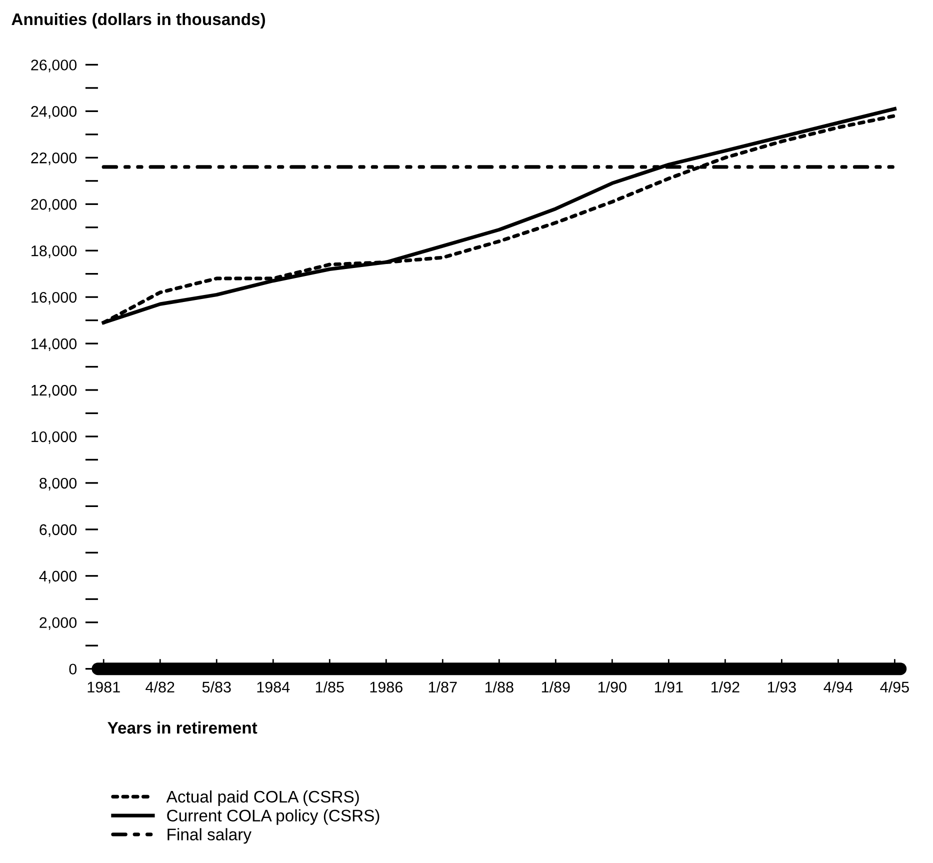 The width and height of the screenshot is (933, 863). Describe the element at coordinates (330, 687) in the screenshot. I see `x-tick-label: 1/85` at that location.